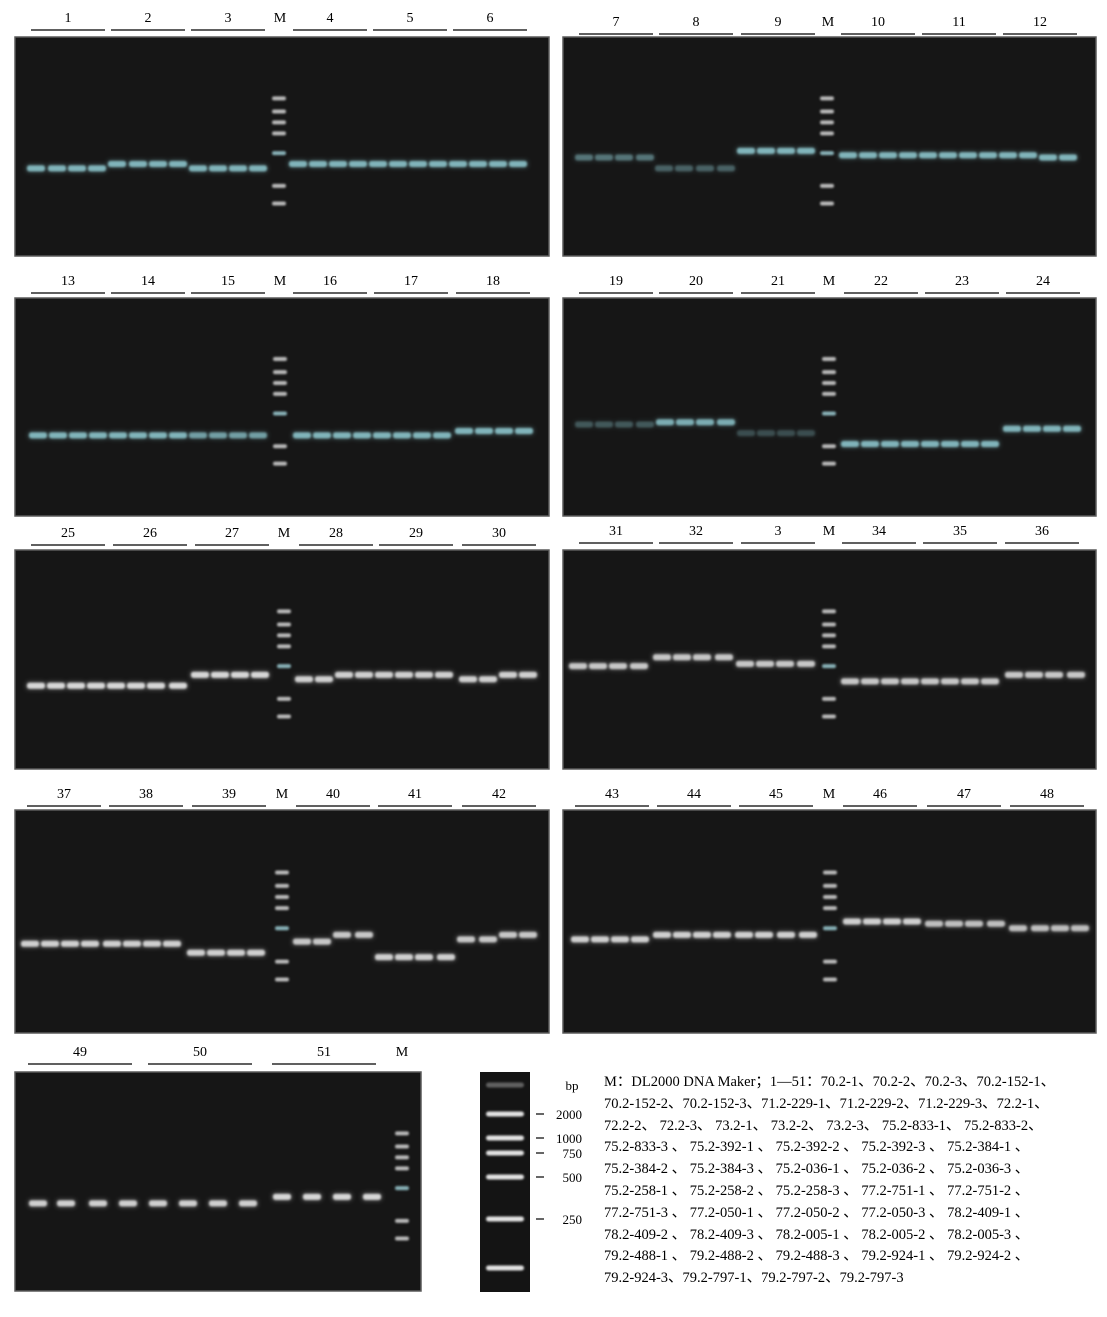  Describe the element at coordinates (881, 281) in the screenshot. I see `sample-group-label: 22` at that location.